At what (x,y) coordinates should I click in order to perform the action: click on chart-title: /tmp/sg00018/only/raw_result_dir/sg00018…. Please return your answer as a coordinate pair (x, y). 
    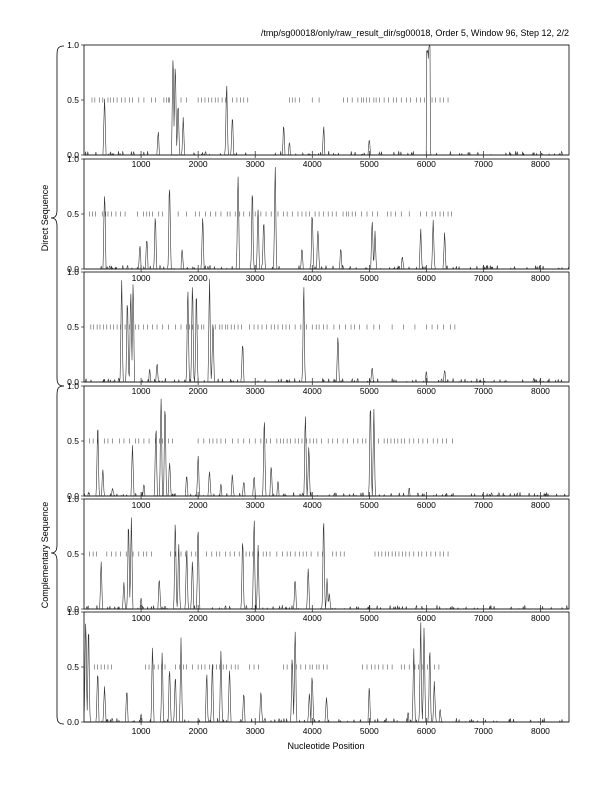
    Looking at the image, I should click on (415, 33).